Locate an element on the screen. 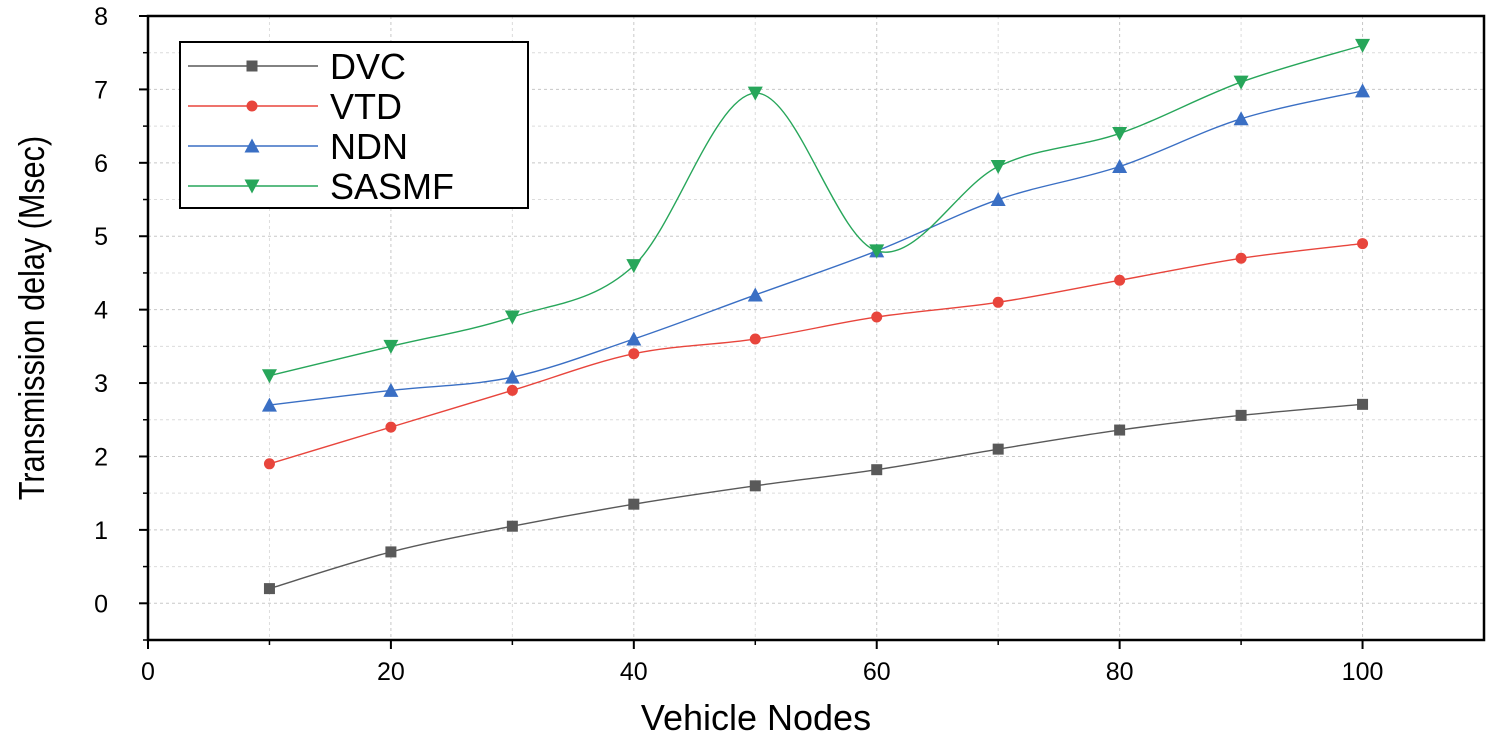 The height and width of the screenshot is (734, 1500). x-axis-title: Vehicle Nodes is located at coordinates (756, 715).